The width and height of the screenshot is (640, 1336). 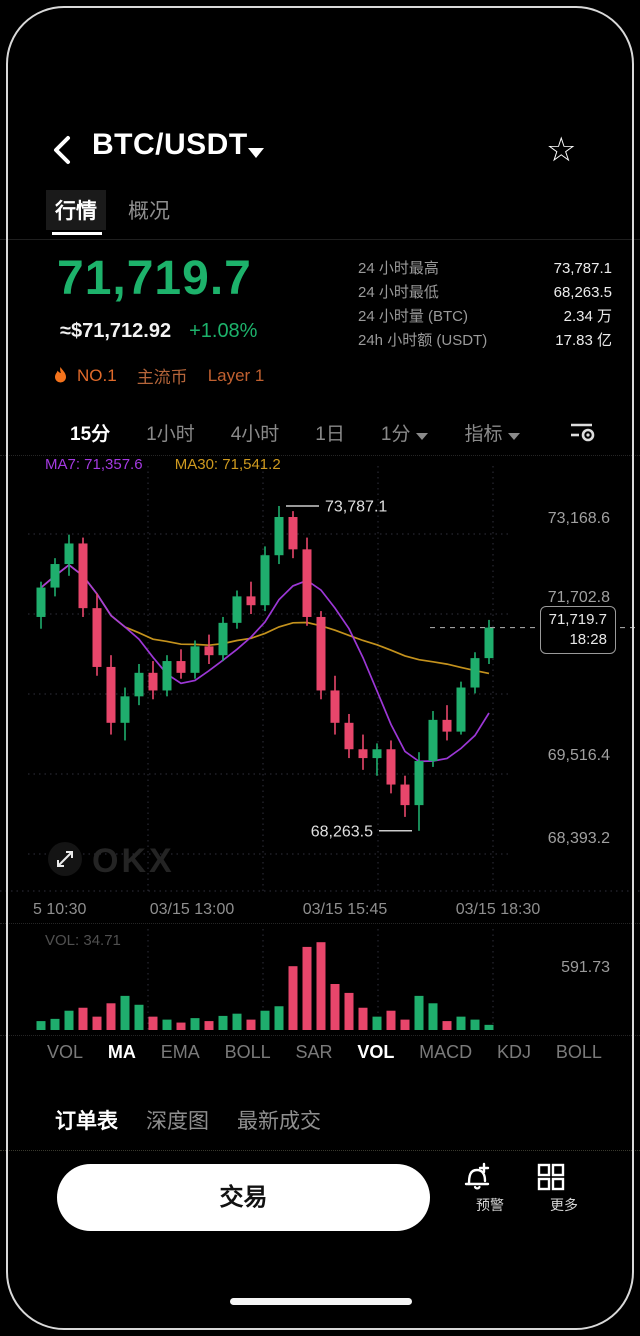 What do you see at coordinates (247, 1052) in the screenshot?
I see `indicator-boll: BOLL` at bounding box center [247, 1052].